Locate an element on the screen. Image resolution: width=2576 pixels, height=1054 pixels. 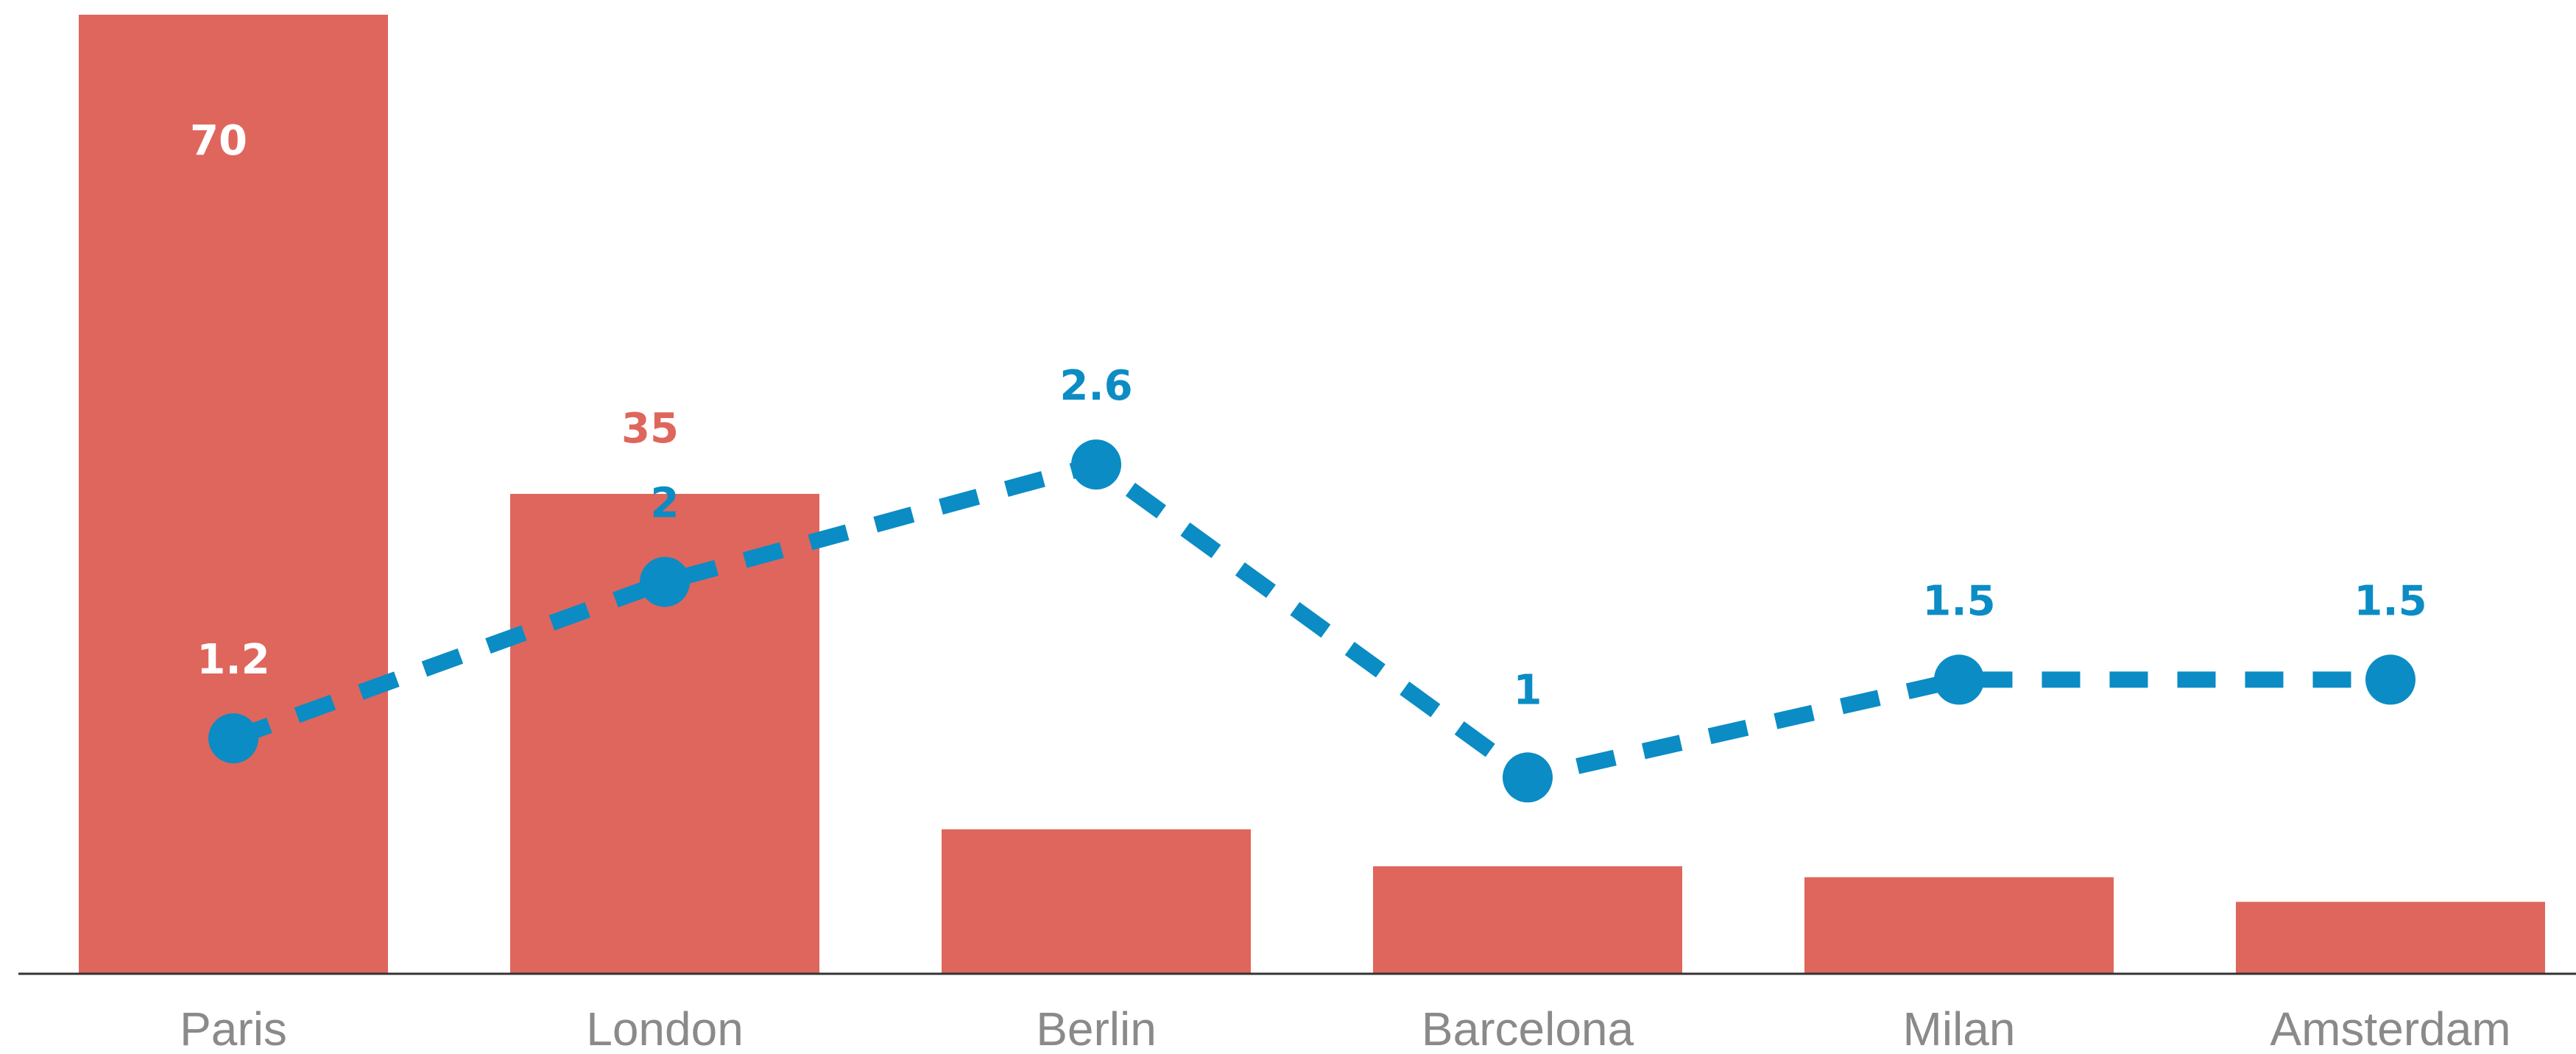
line-point-barcelona is located at coordinates (1528, 777).